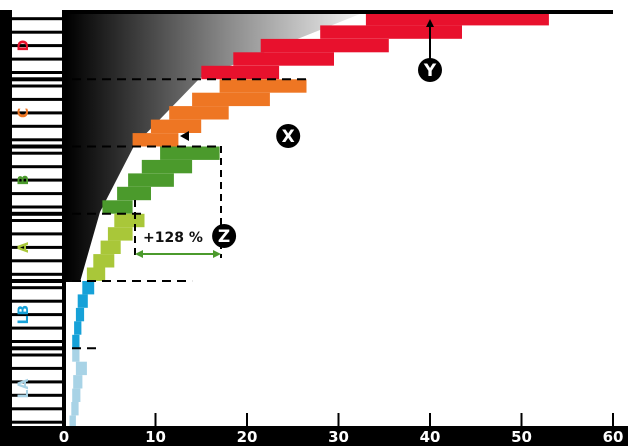 The width and height of the screenshot is (628, 446). Describe the element at coordinates (430, 437) in the screenshot. I see `x-tick-label-40: 40` at that location.